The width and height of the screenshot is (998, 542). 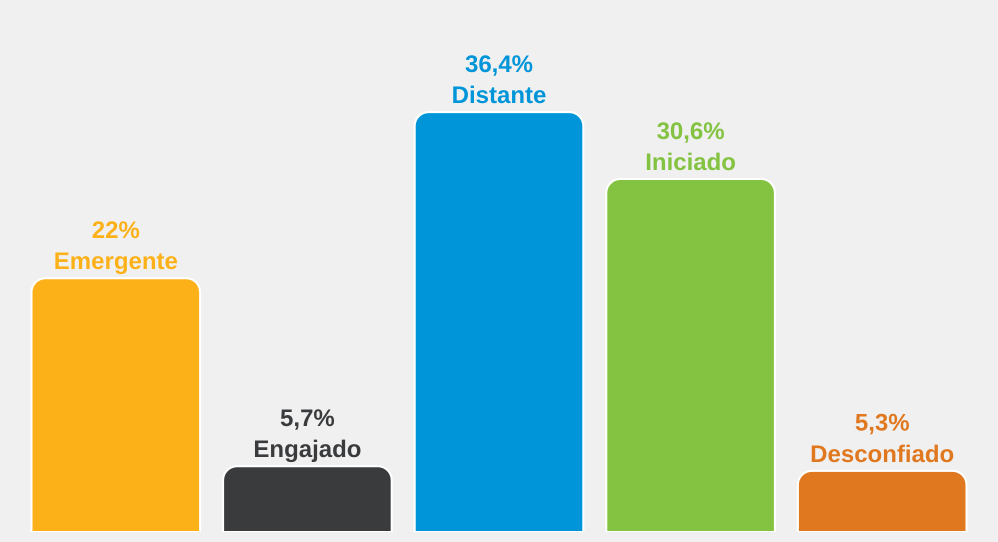 I want to click on data-label: 5,7%, so click(x=307, y=418).